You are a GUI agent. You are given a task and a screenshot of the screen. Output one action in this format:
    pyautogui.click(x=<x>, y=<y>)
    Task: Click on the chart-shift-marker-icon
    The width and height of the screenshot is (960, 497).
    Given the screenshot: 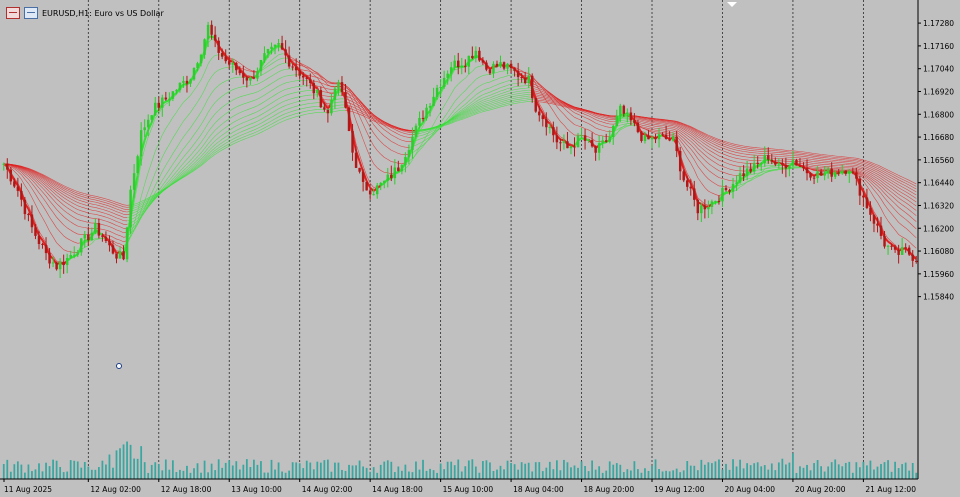 What is the action you would take?
    pyautogui.click(x=732, y=4)
    